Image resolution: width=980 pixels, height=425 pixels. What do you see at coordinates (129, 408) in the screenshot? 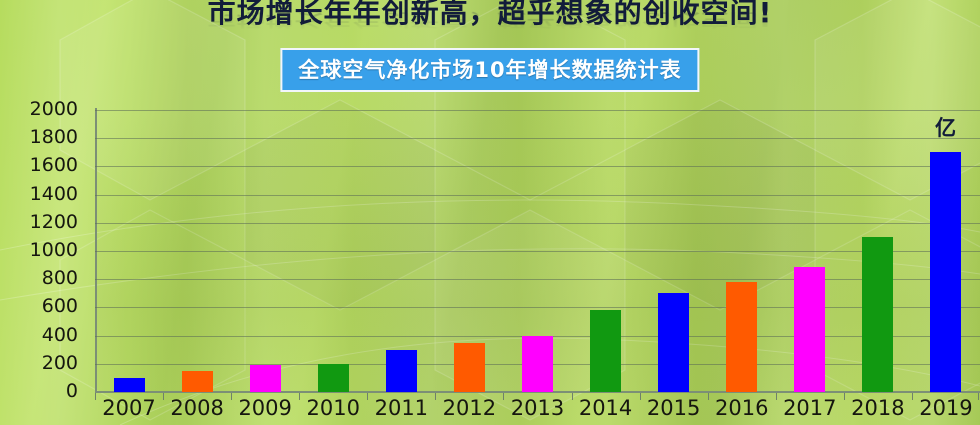
I see `x-tick-label-2007: 2007` at bounding box center [129, 408].